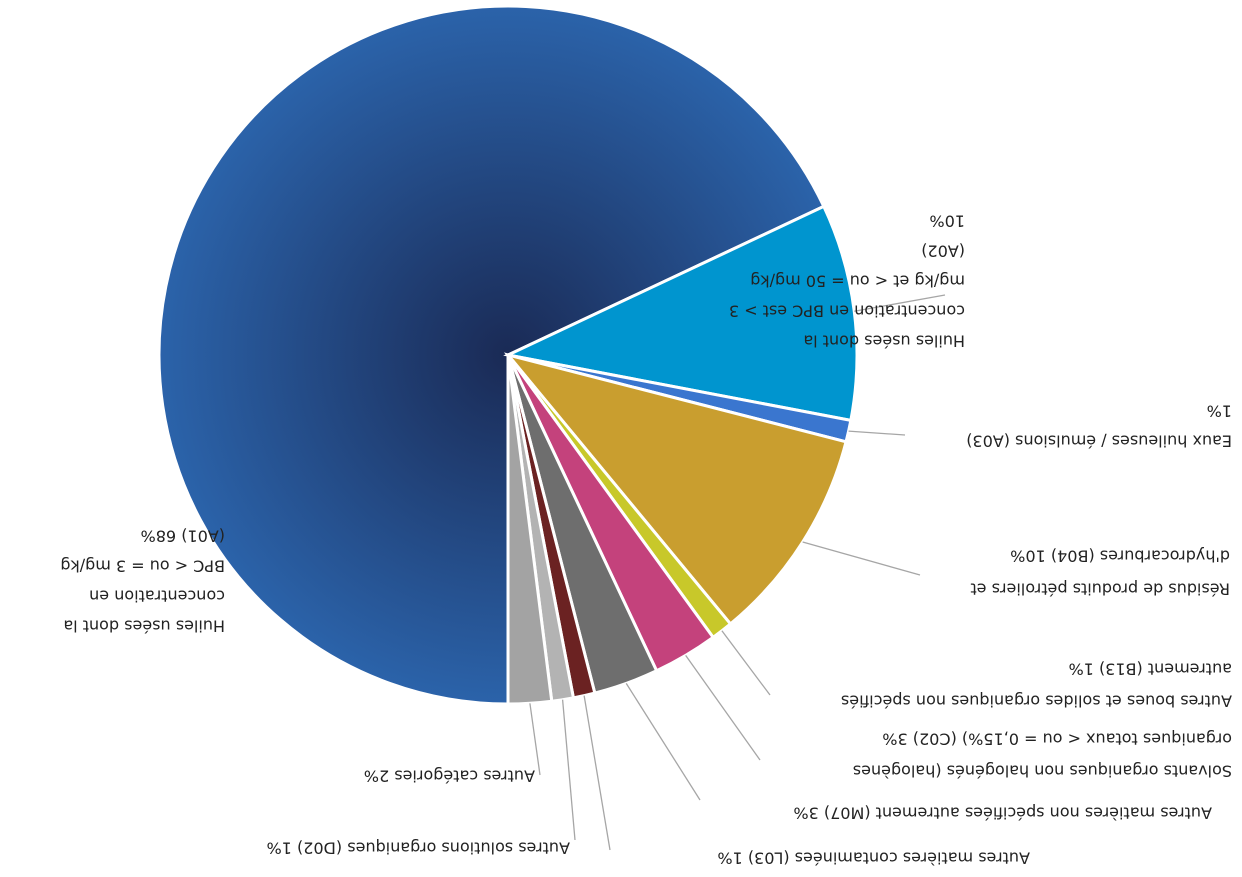 This screenshot has height=877, width=1242. Describe the element at coordinates (183, 536) in the screenshot. I see `data-label: (A01) 68%` at that location.